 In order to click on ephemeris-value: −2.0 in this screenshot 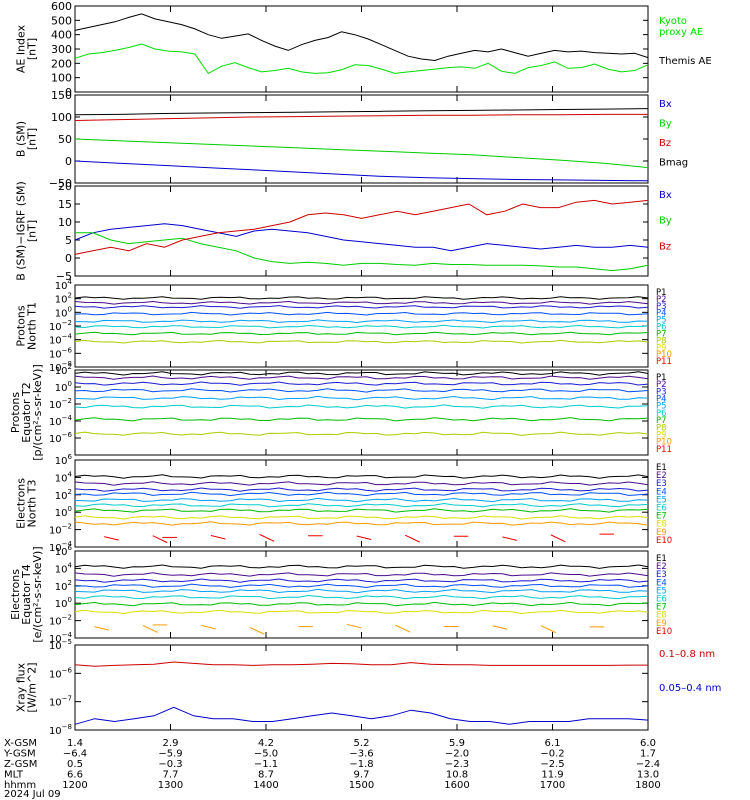, I will do `click(457, 754)`.